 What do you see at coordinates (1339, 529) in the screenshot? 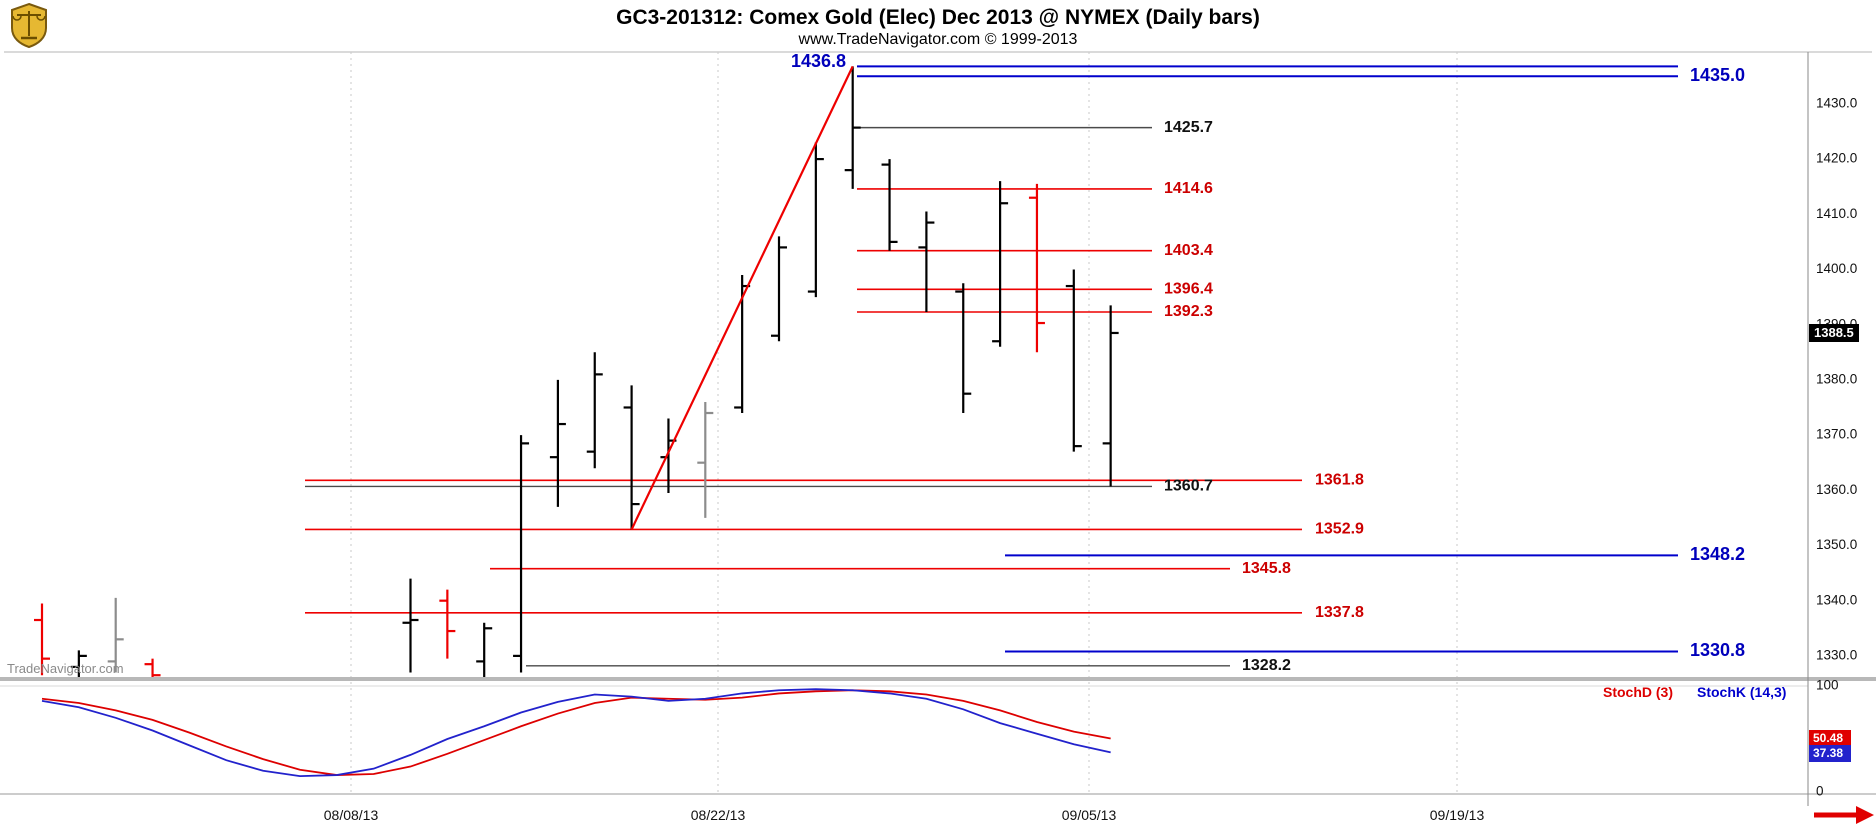
I see `level-label-1352.9: 1352.9` at bounding box center [1339, 529].